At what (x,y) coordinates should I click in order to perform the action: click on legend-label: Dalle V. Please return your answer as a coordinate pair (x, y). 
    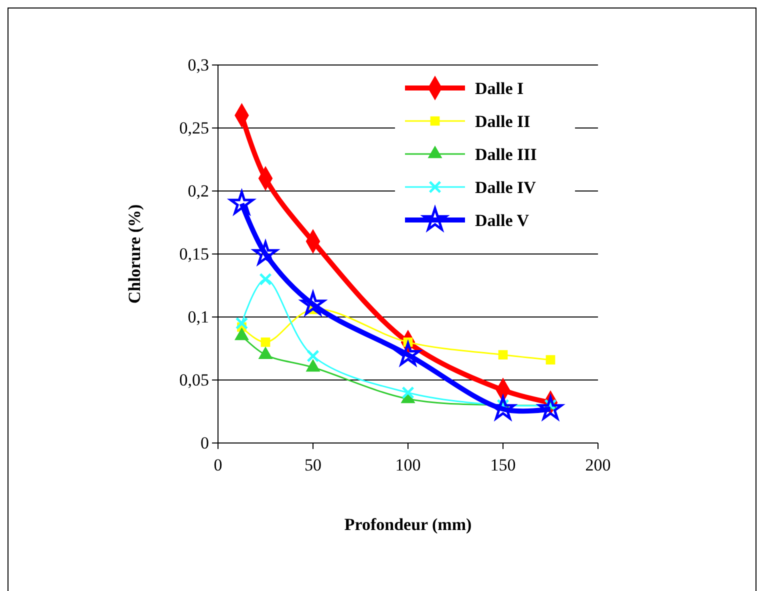
    Looking at the image, I should click on (502, 220).